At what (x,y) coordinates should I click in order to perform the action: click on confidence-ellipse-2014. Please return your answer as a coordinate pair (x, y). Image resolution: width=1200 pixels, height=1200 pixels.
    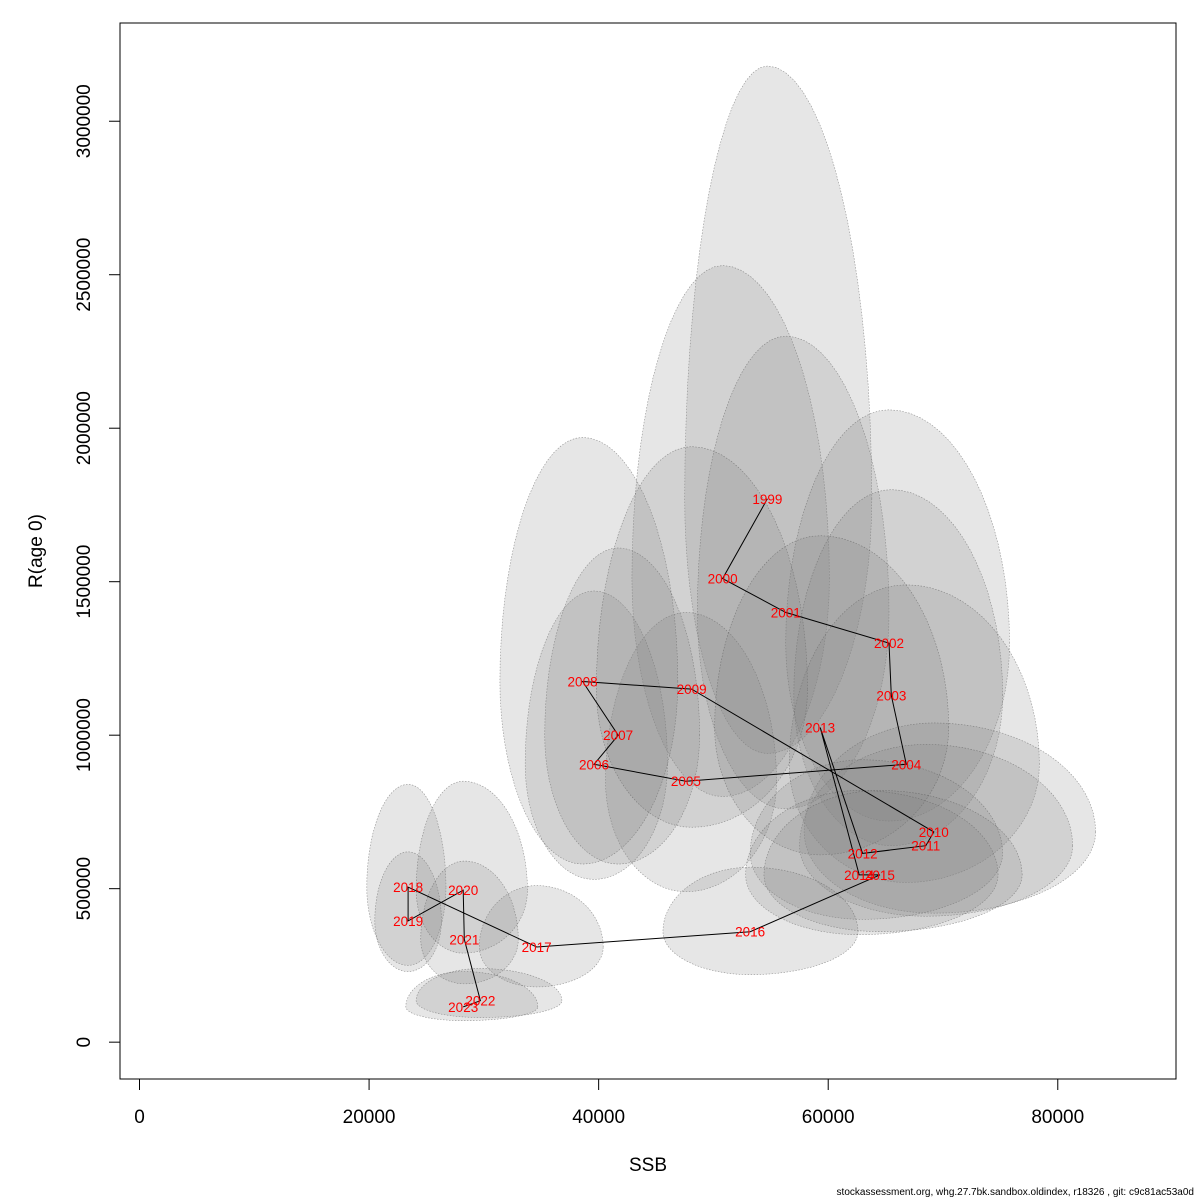
    Looking at the image, I should click on (872, 863).